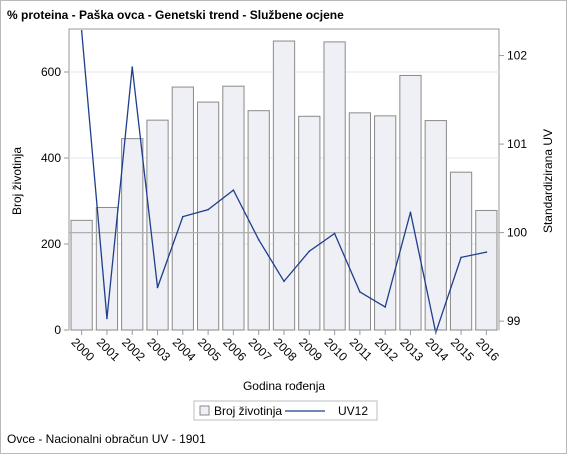 The width and height of the screenshot is (567, 454). What do you see at coordinates (183, 216) in the screenshot?
I see `line-point-2004` at bounding box center [183, 216].